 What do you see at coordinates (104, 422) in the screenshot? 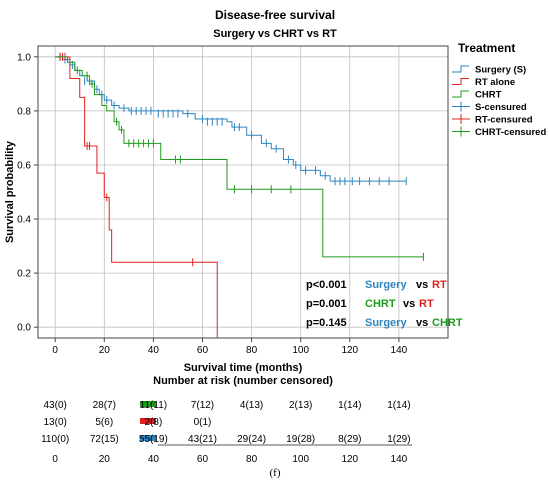
I see `risk-cell: 5(6)` at bounding box center [104, 422].